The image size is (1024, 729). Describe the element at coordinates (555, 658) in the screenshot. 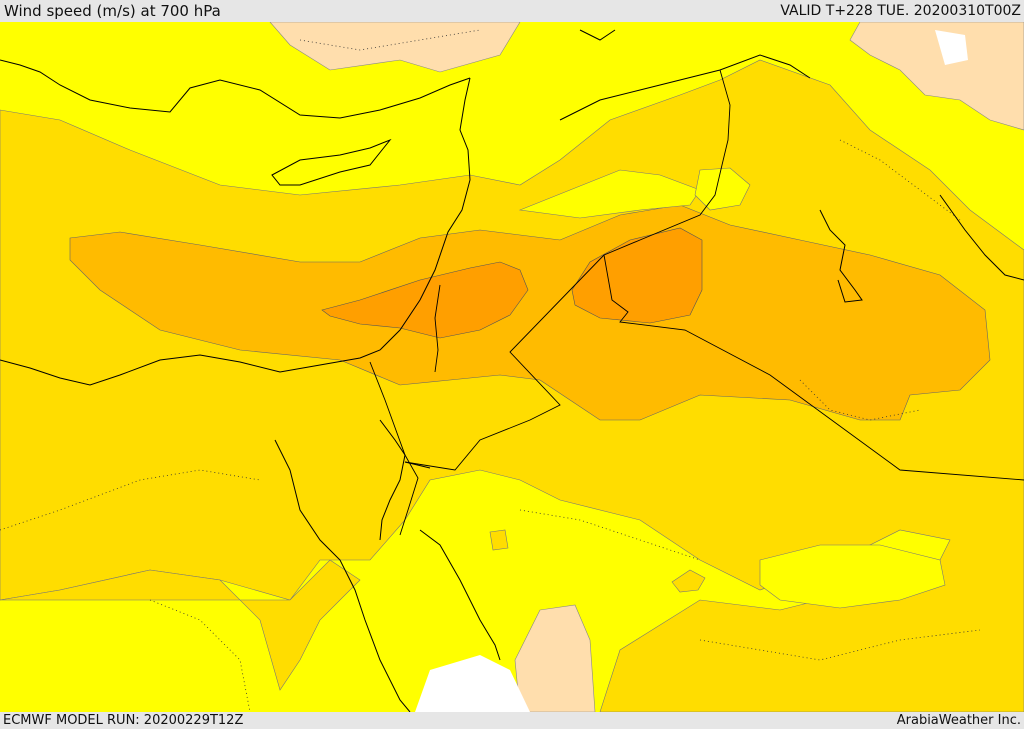

I see `field-peach-south` at that location.